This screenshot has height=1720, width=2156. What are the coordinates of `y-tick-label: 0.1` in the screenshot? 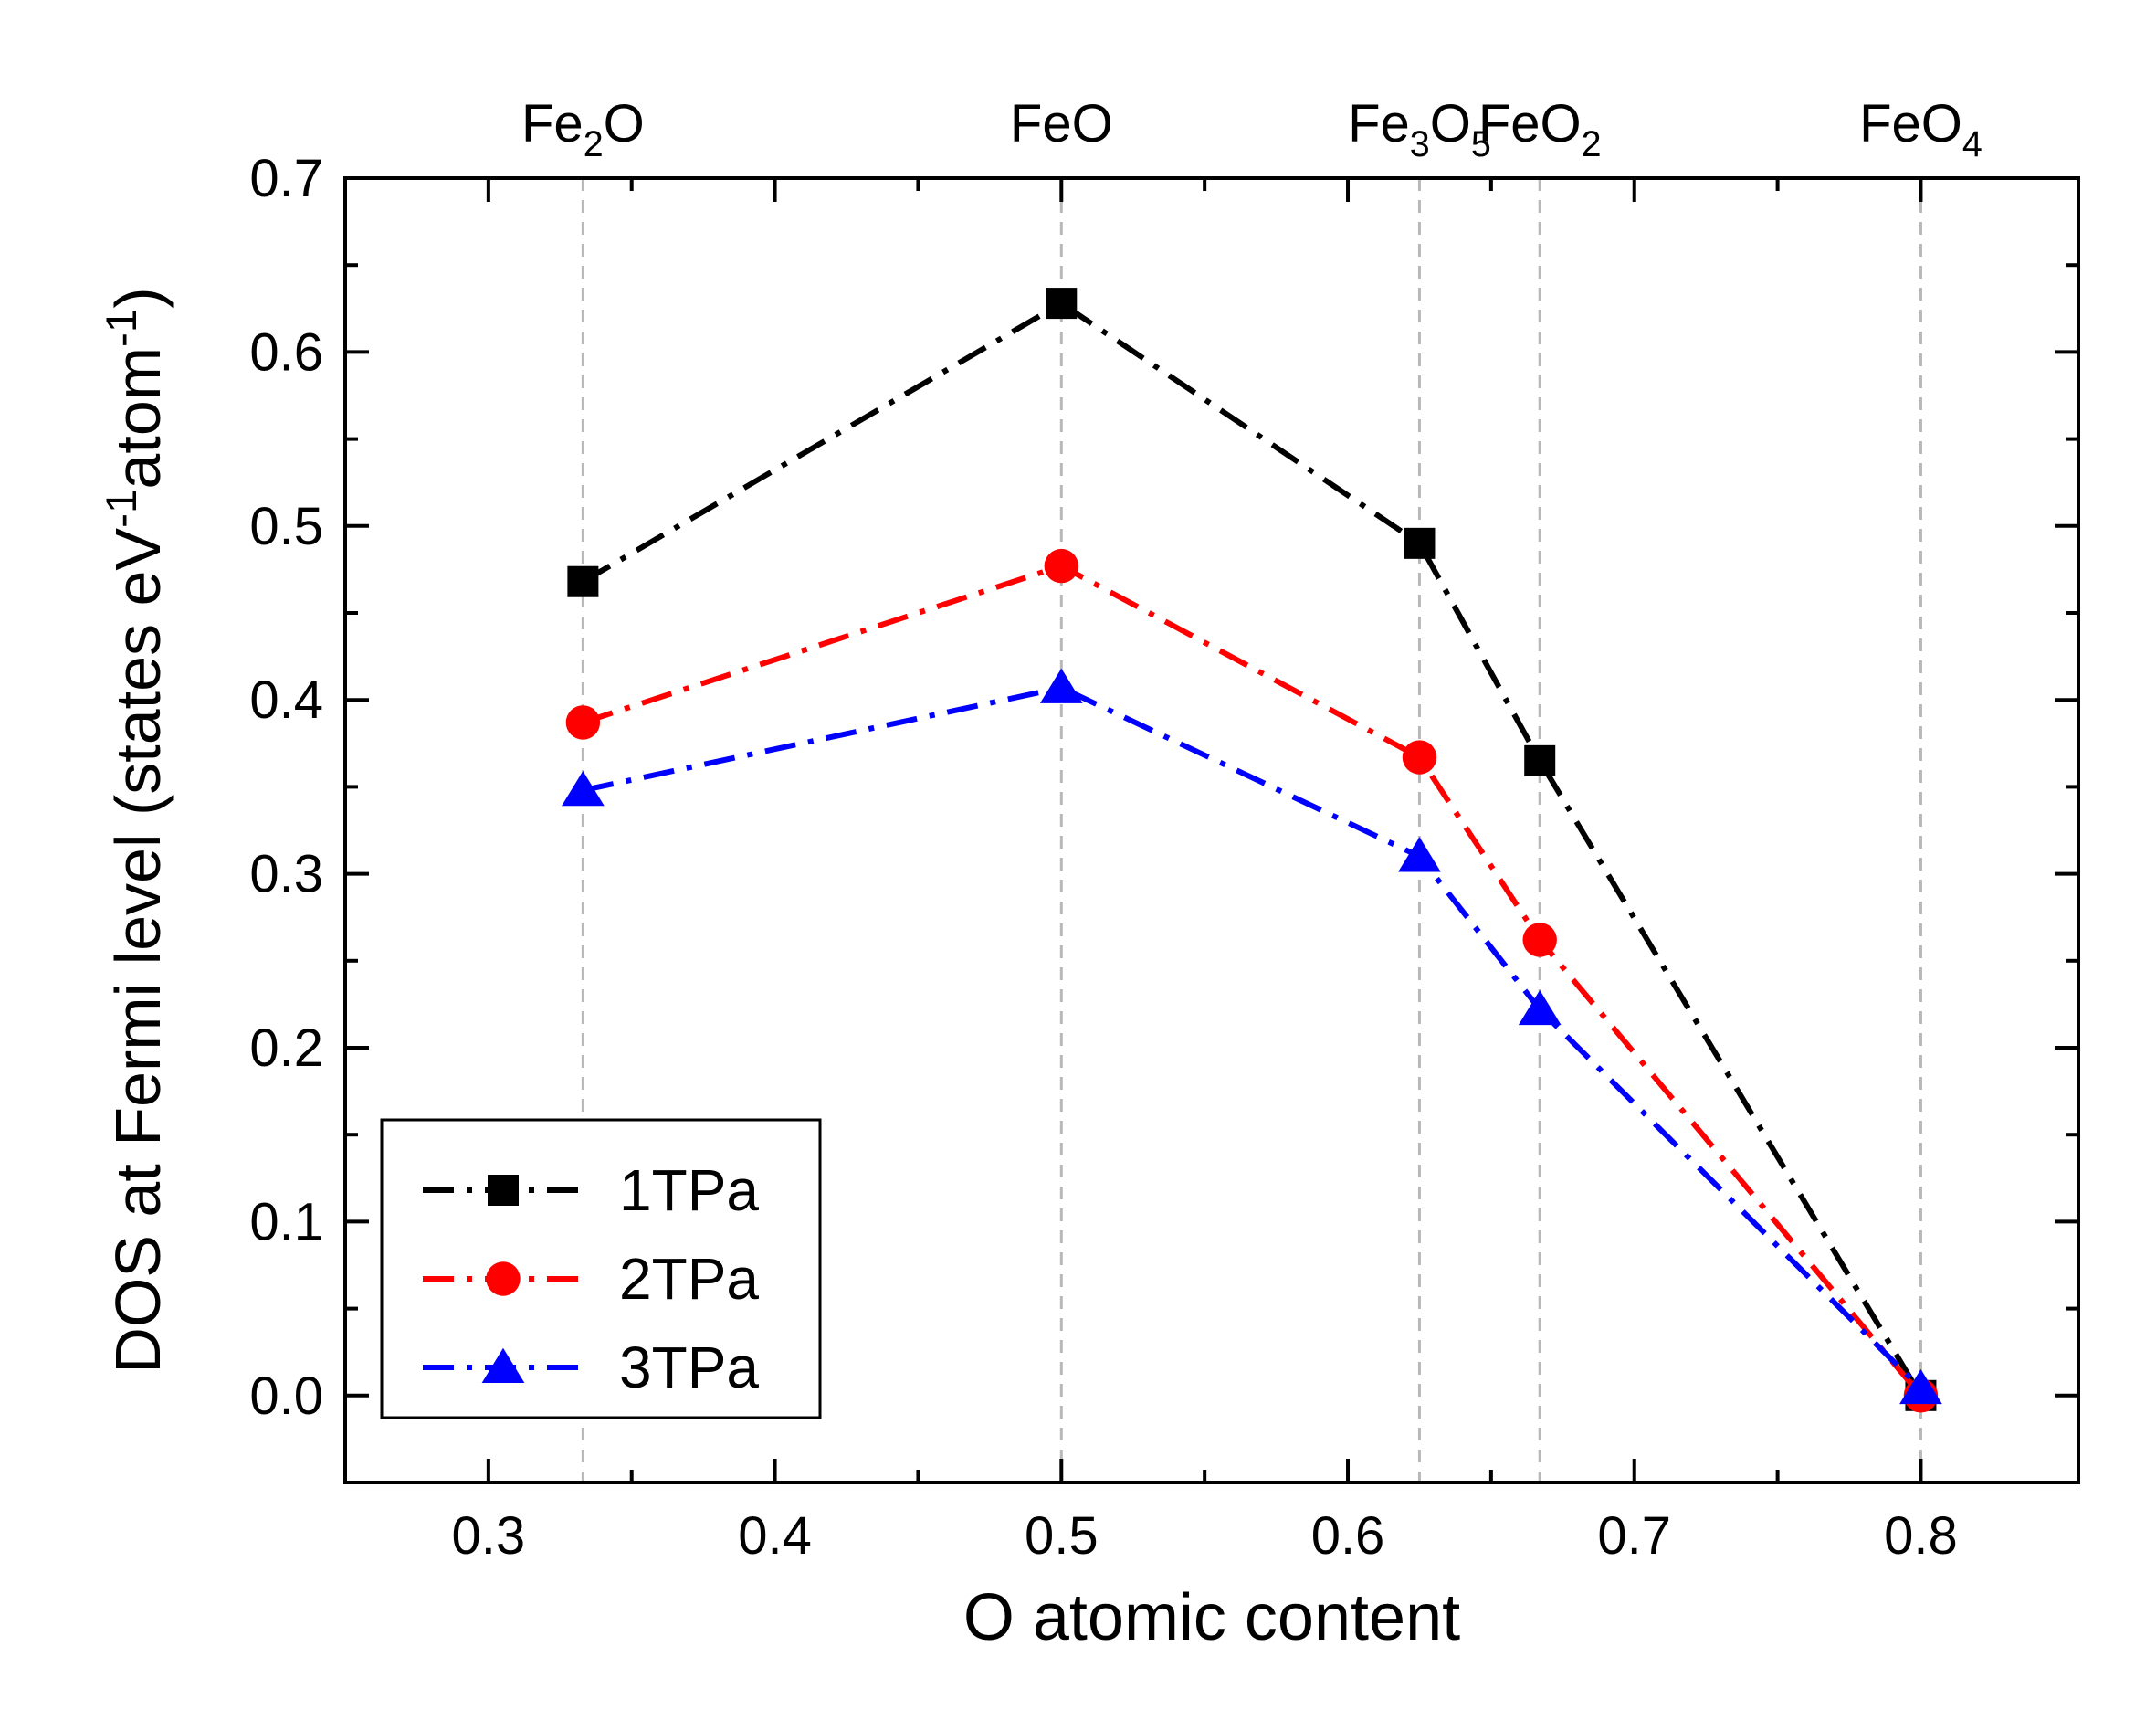 It's located at (286, 1221).